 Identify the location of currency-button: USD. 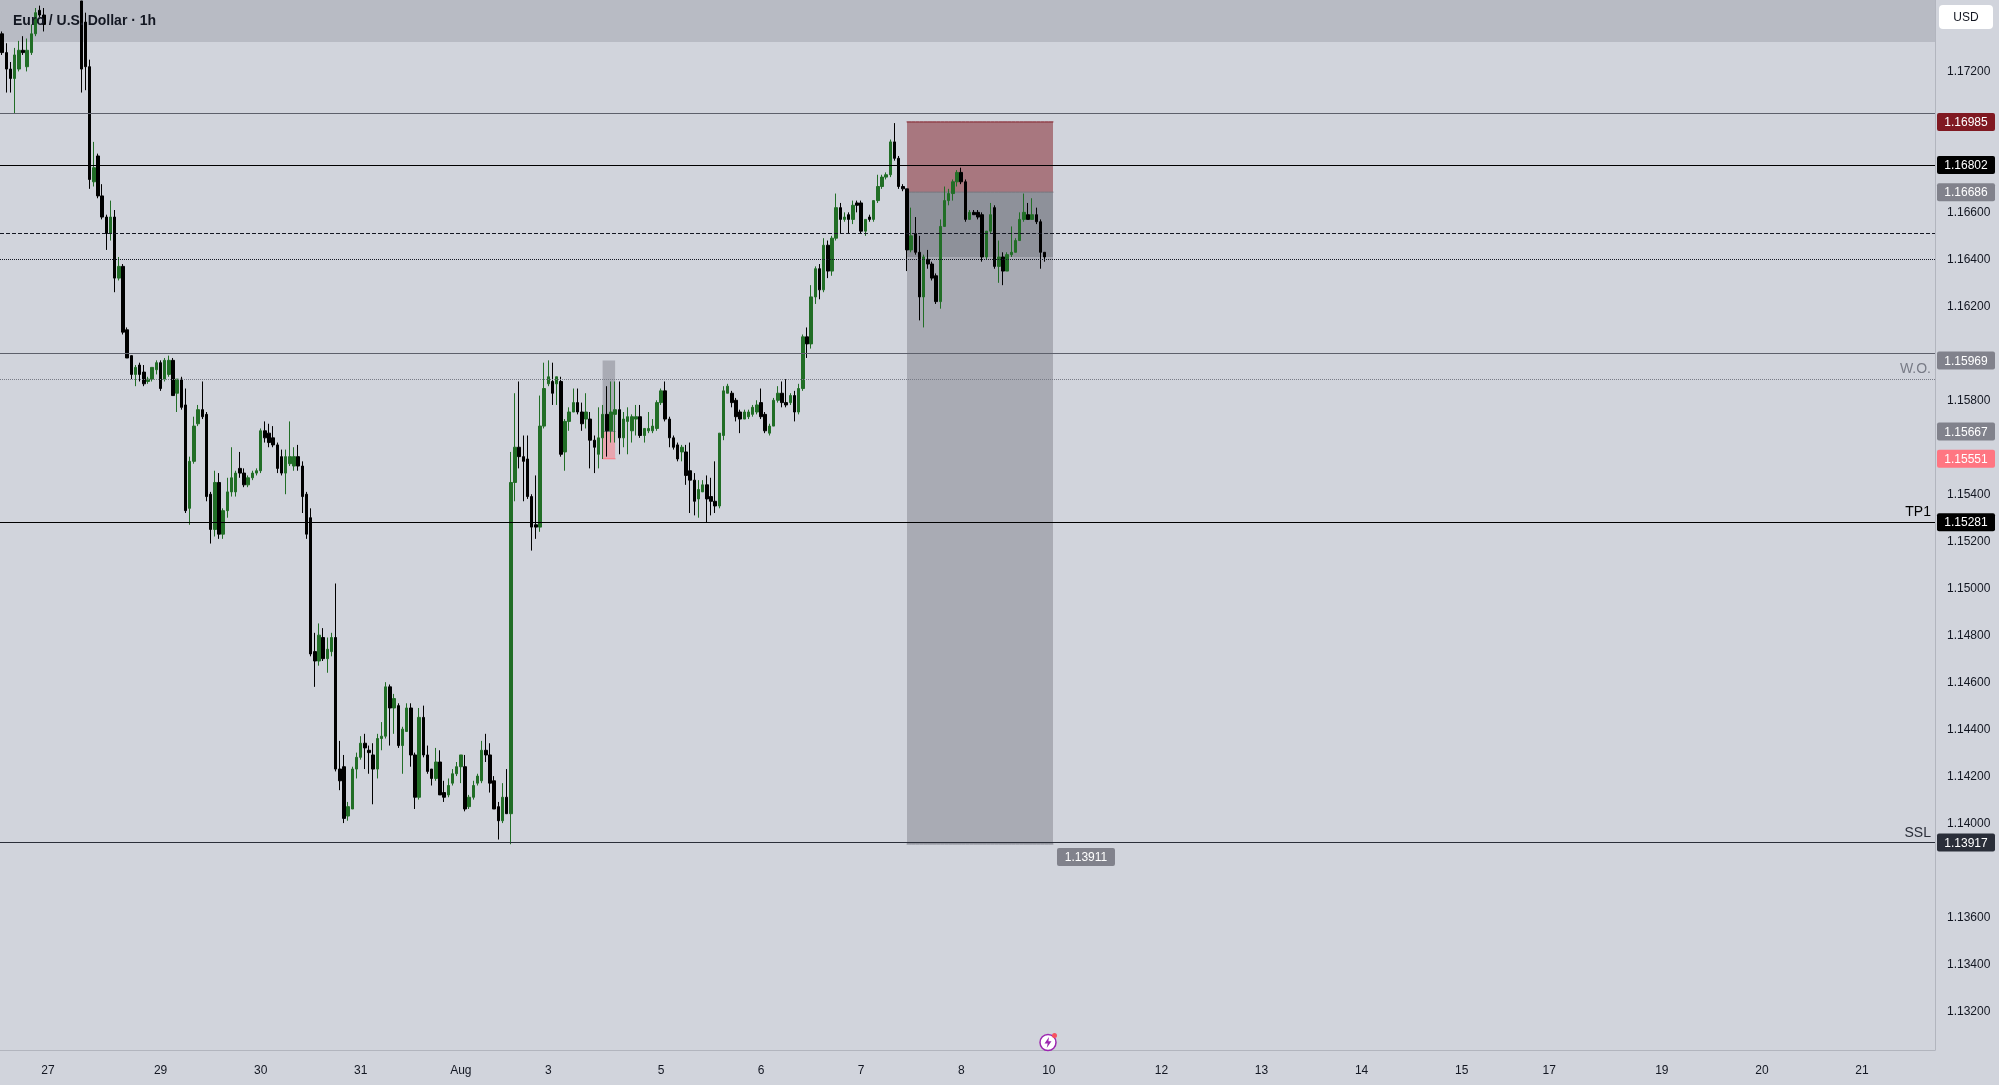
(1966, 17).